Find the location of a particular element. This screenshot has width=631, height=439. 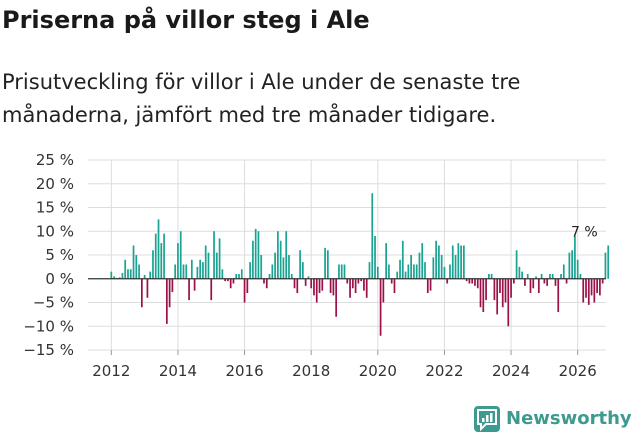

y-tick-label: −10 % is located at coordinates (48, 326).